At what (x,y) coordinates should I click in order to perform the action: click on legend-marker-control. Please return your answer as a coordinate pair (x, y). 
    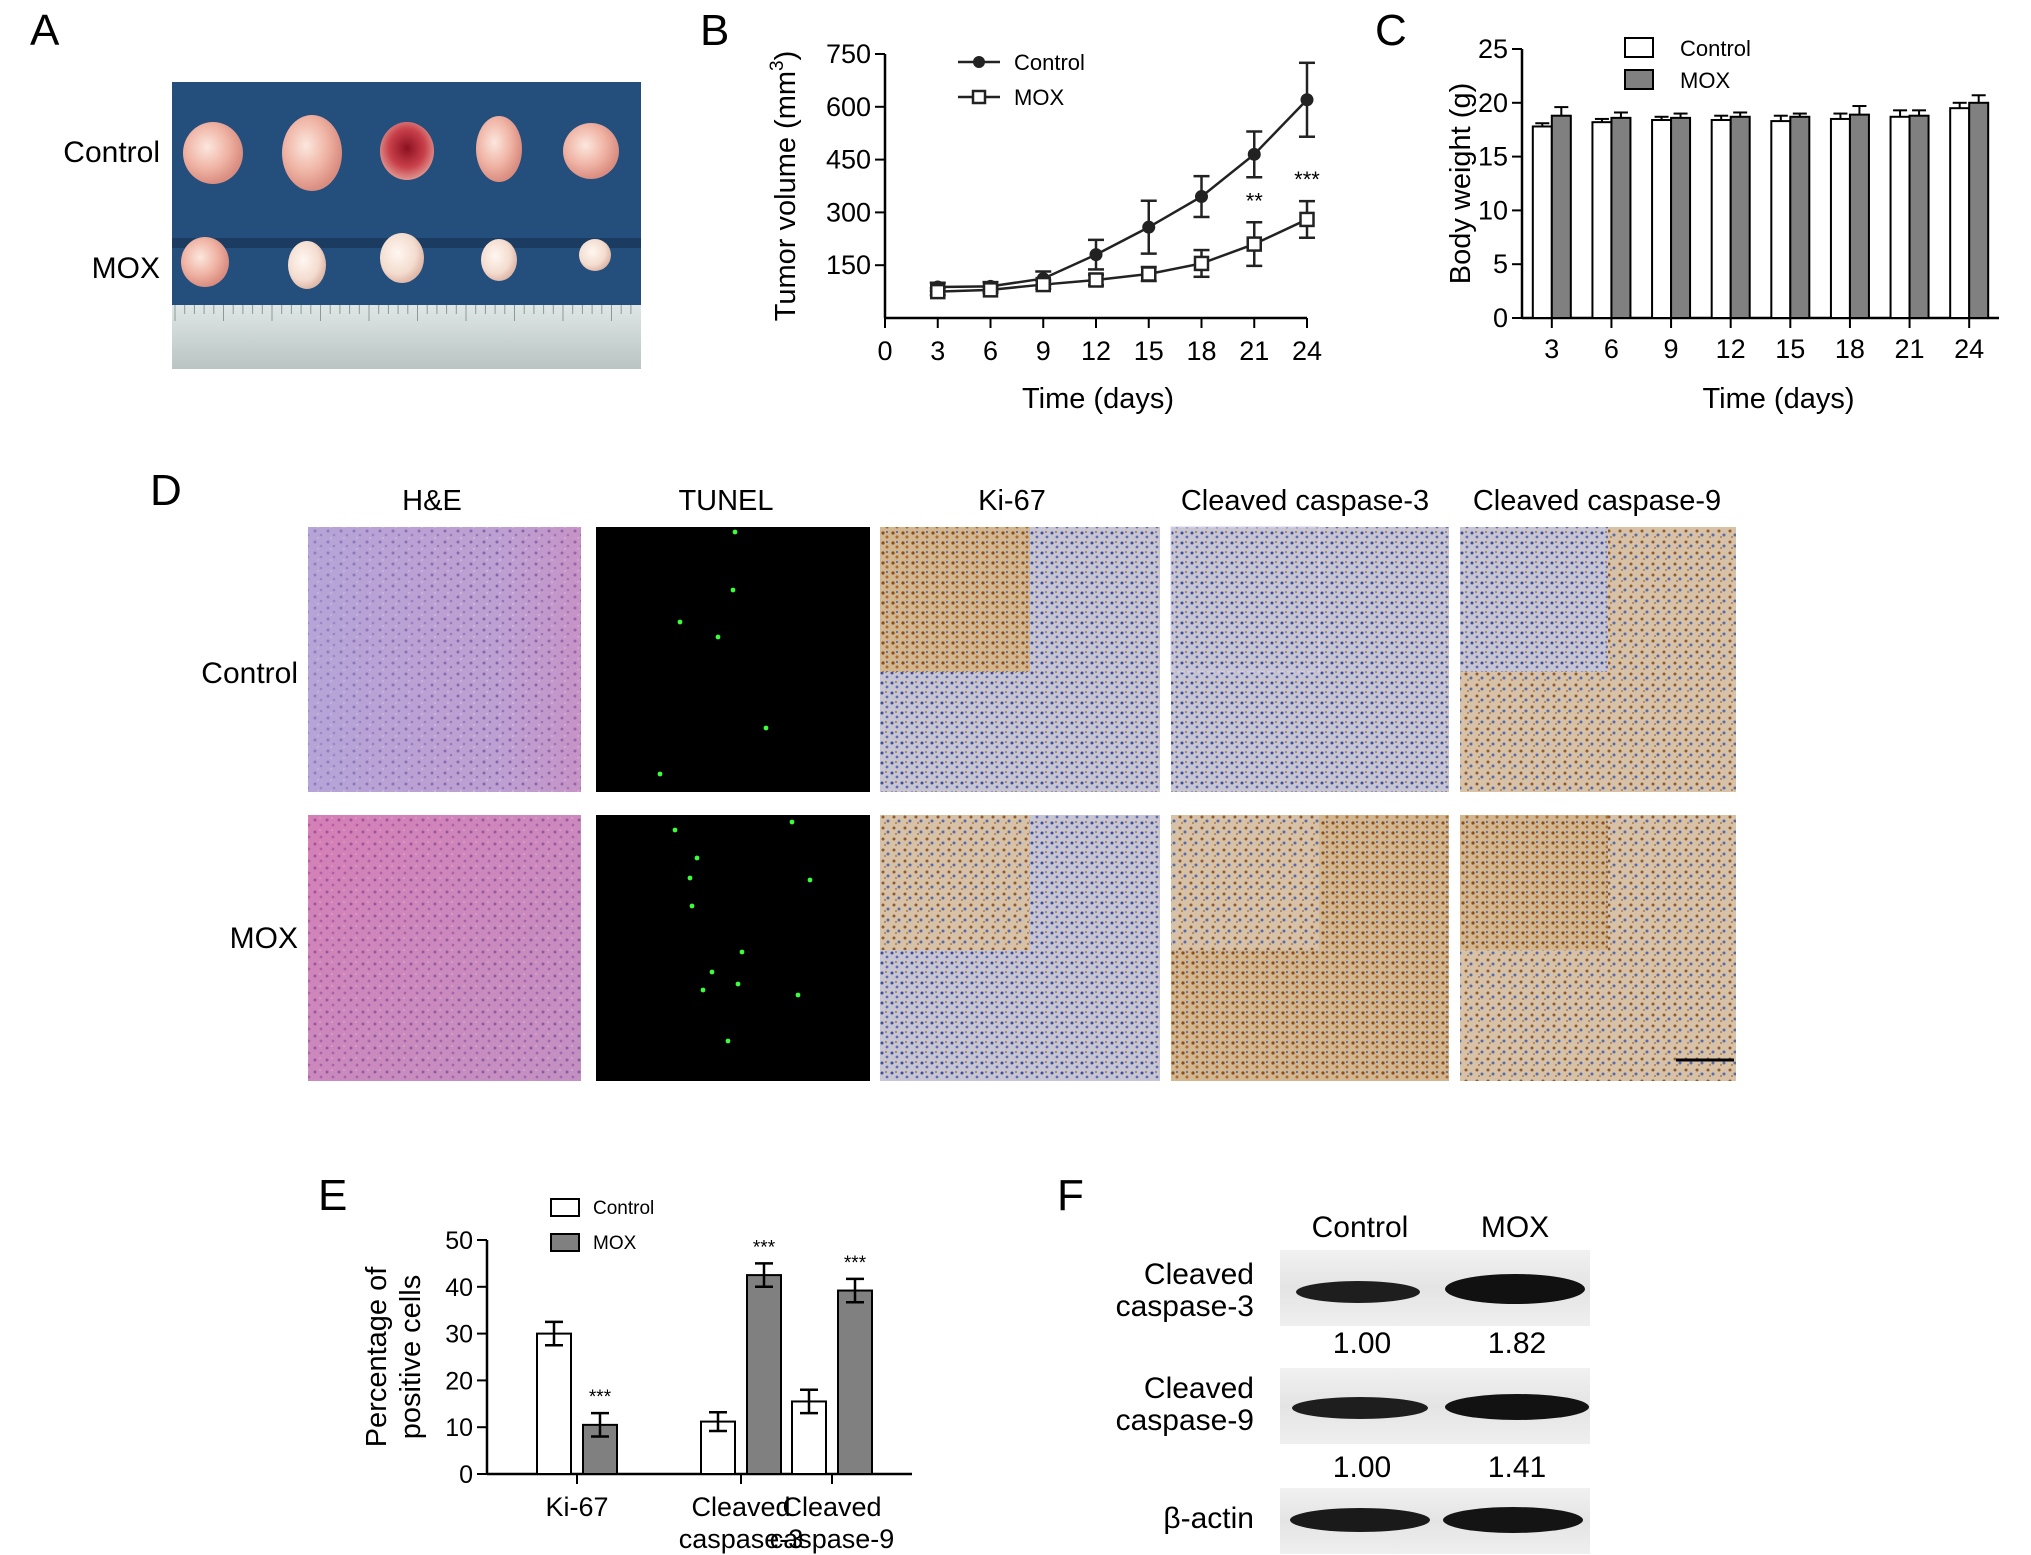
    Looking at the image, I should click on (979, 62).